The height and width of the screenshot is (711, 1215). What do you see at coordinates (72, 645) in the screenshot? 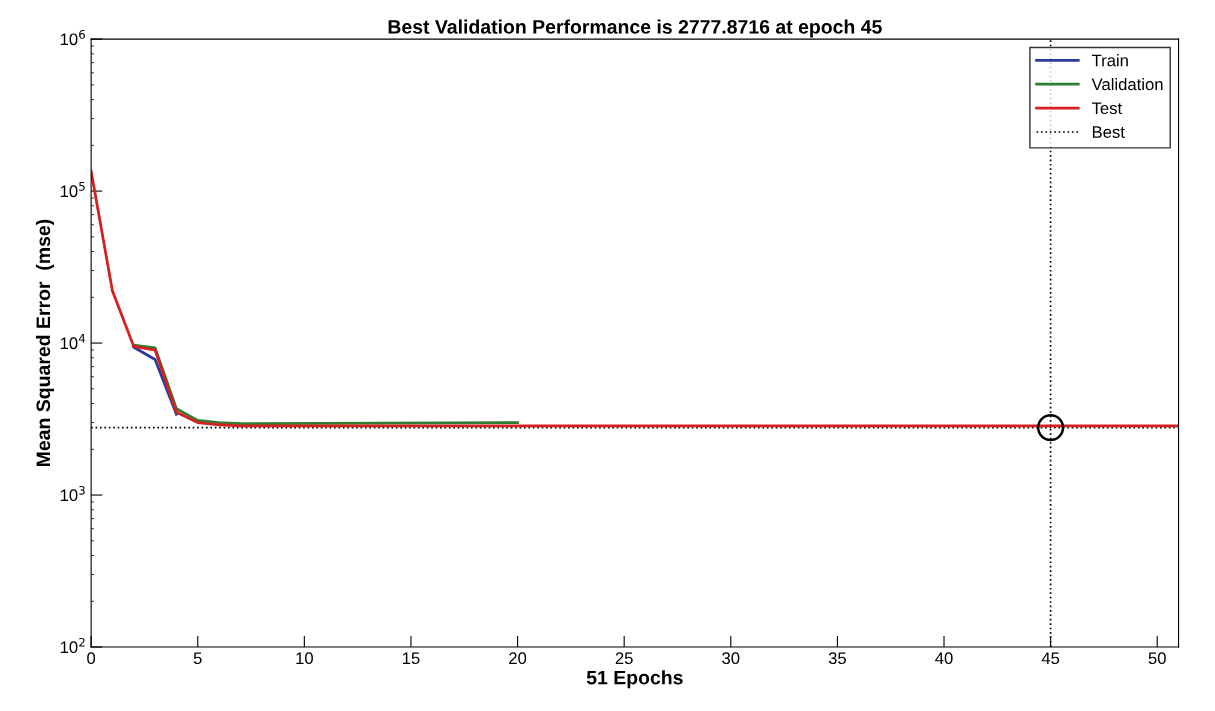
I see `y-tick-label: 10$^{2}$` at bounding box center [72, 645].